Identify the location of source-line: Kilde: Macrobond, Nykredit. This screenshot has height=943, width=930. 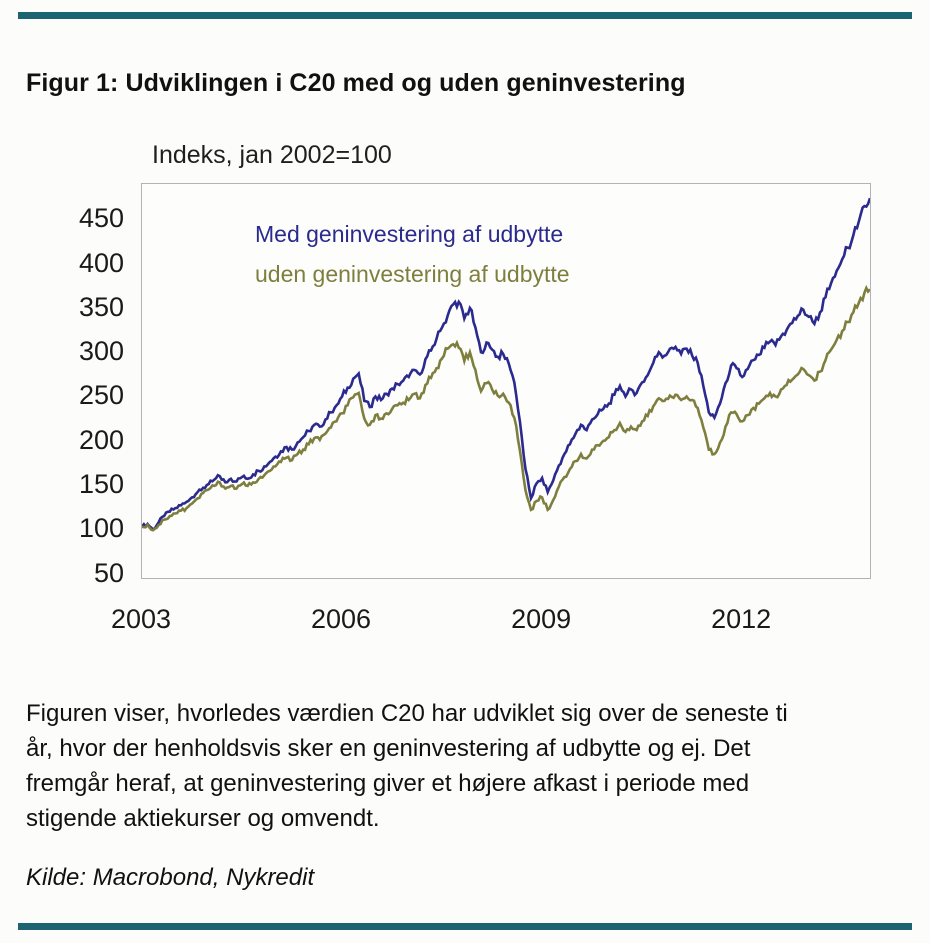
(170, 877).